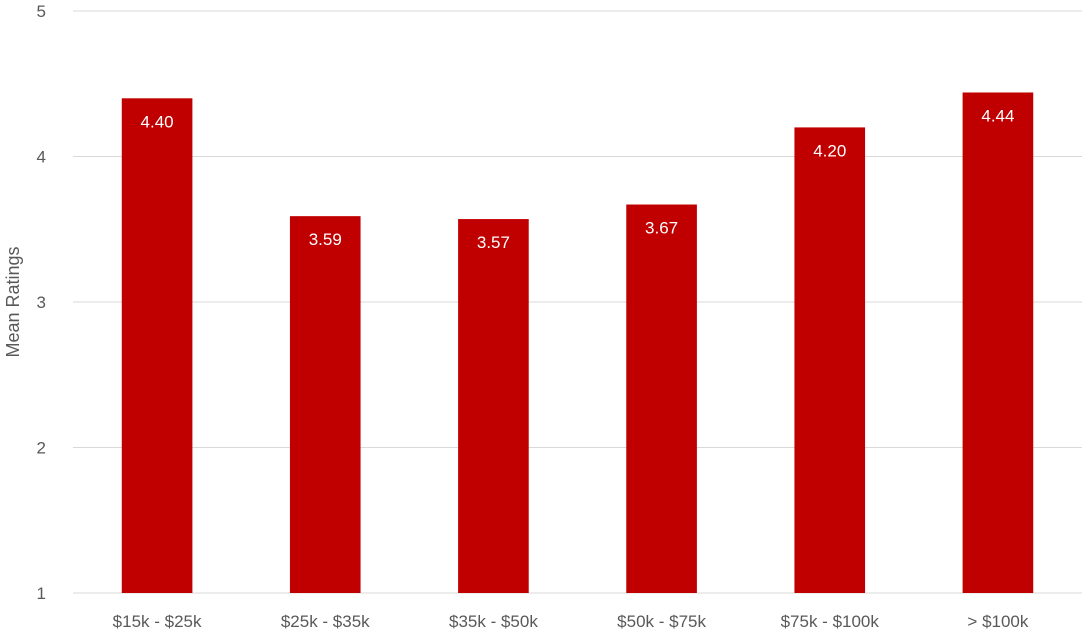 This screenshot has width=1086, height=637. What do you see at coordinates (661, 621) in the screenshot?
I see `x-tick-label: $50k - $75k` at bounding box center [661, 621].